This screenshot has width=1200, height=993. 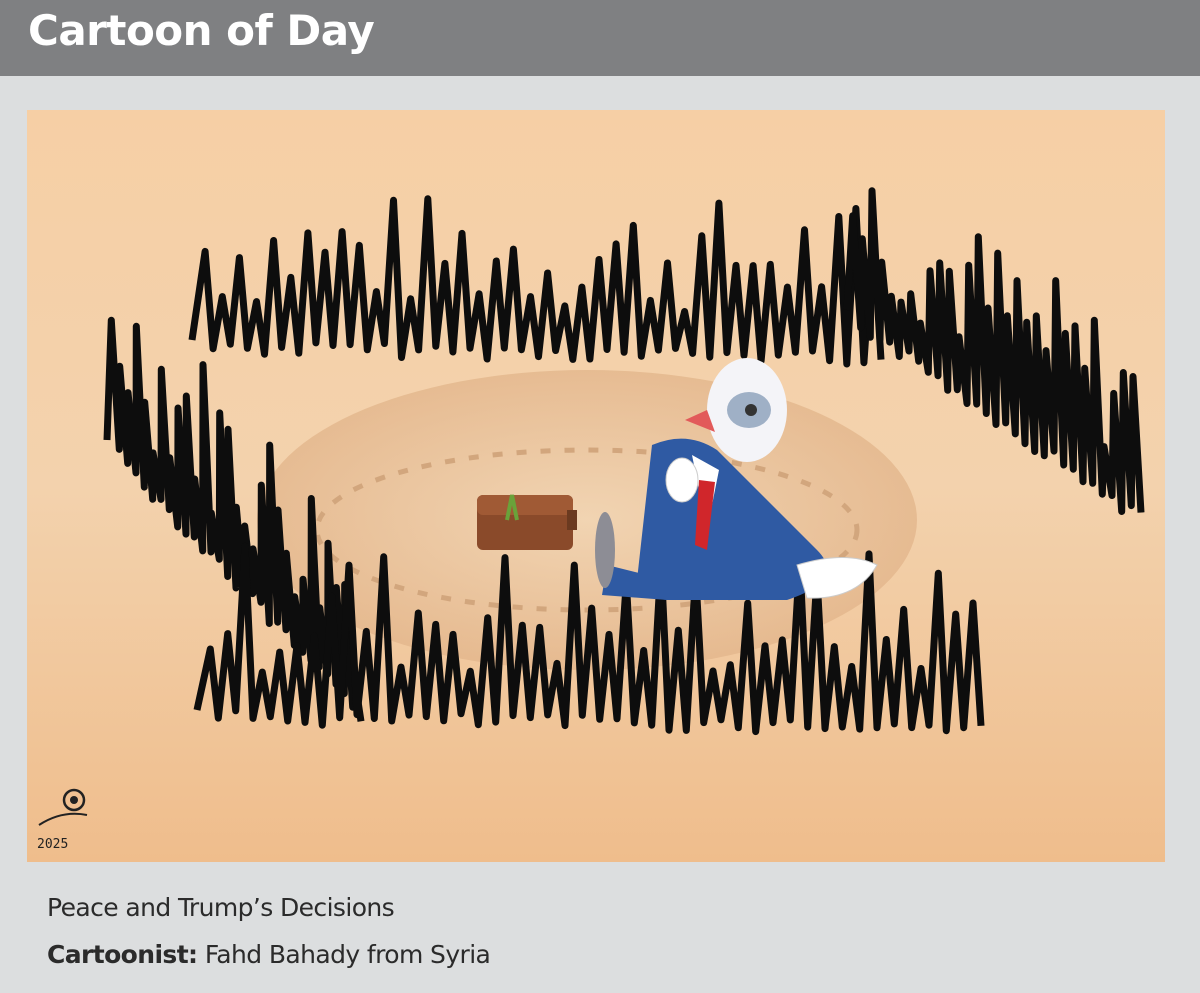 What do you see at coordinates (347, 954) in the screenshot?
I see `credit-value: Fahd Bahady from Syria` at bounding box center [347, 954].